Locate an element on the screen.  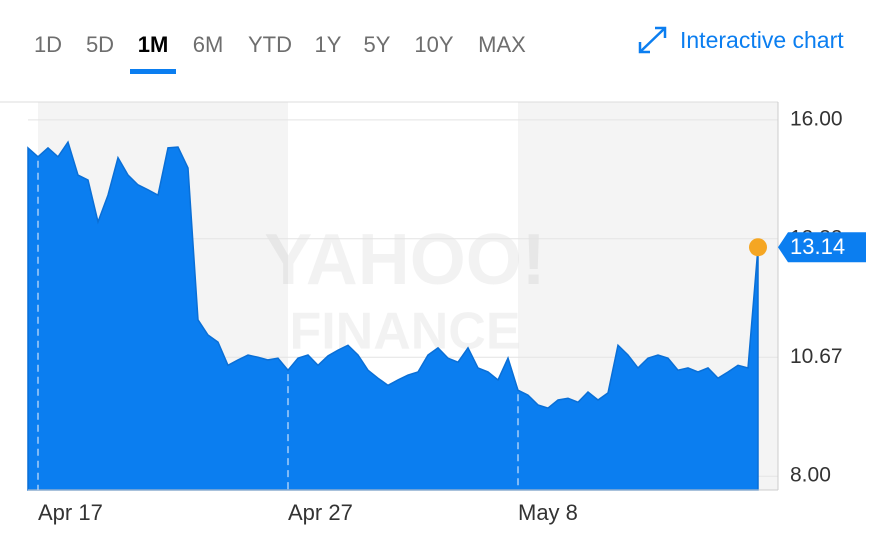
tab: 1D is located at coordinates (48, 44).